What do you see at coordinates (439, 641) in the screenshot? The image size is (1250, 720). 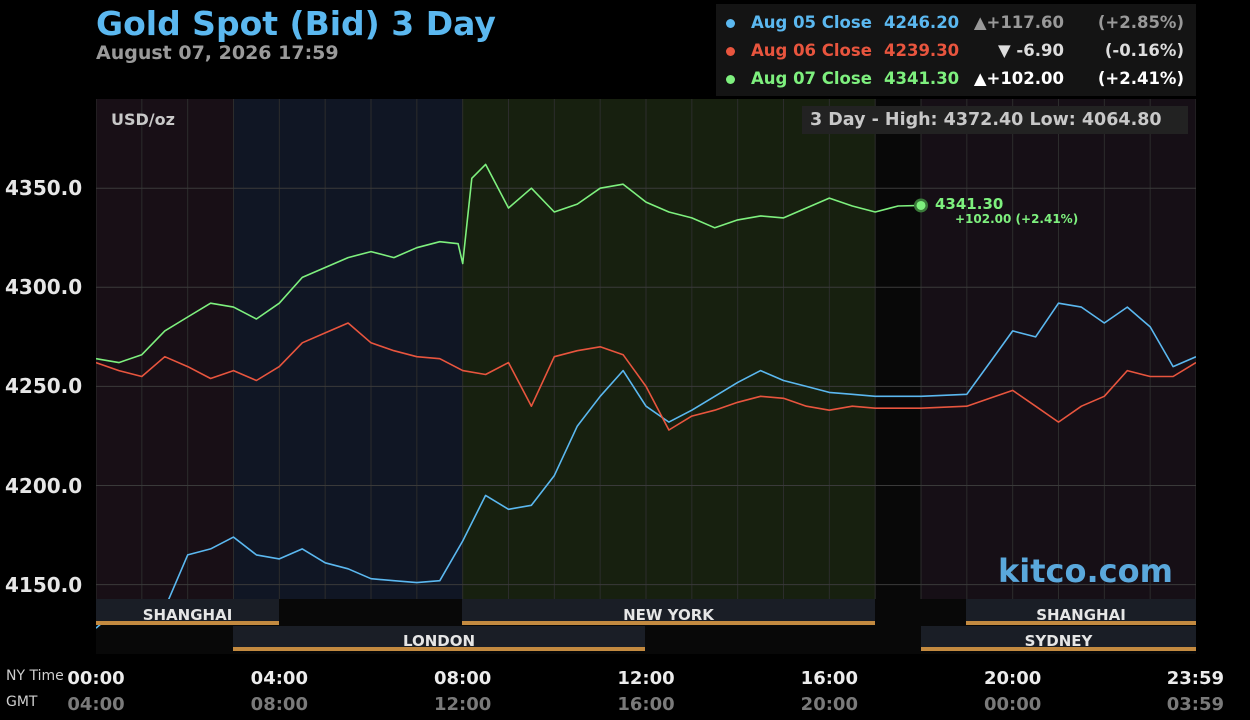 I see `session-label-london: LONDON` at bounding box center [439, 641].